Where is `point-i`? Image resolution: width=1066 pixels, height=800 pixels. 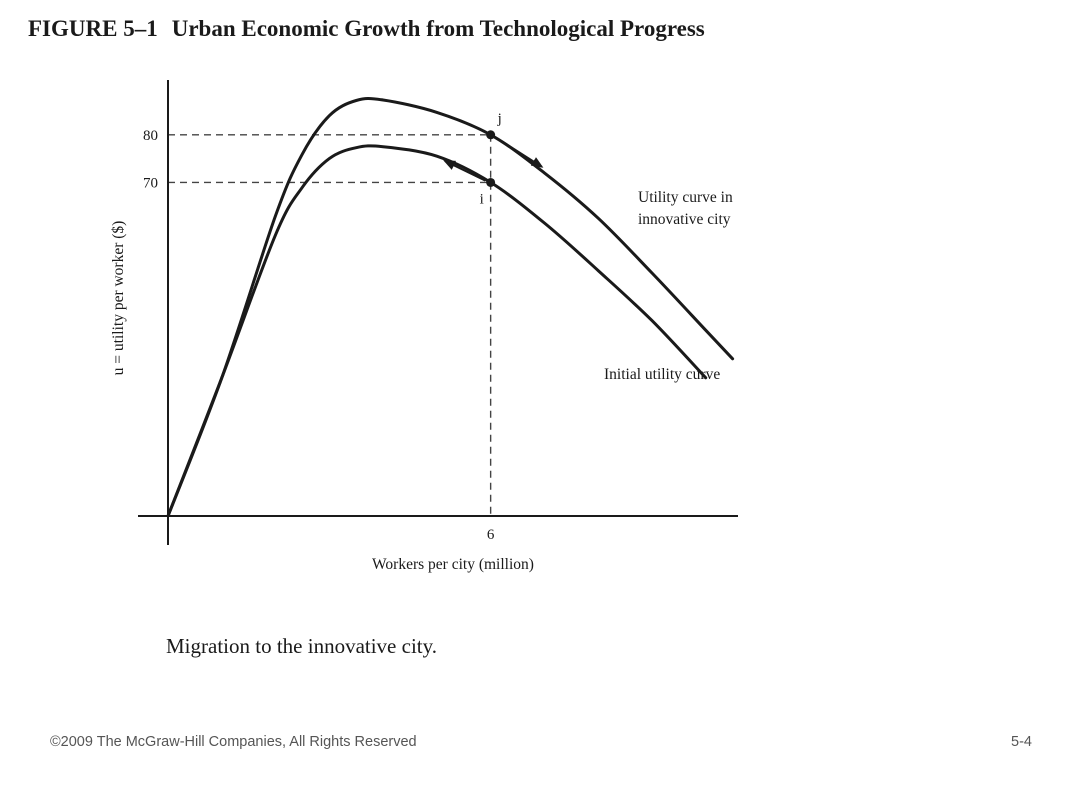
point-i is located at coordinates (491, 182).